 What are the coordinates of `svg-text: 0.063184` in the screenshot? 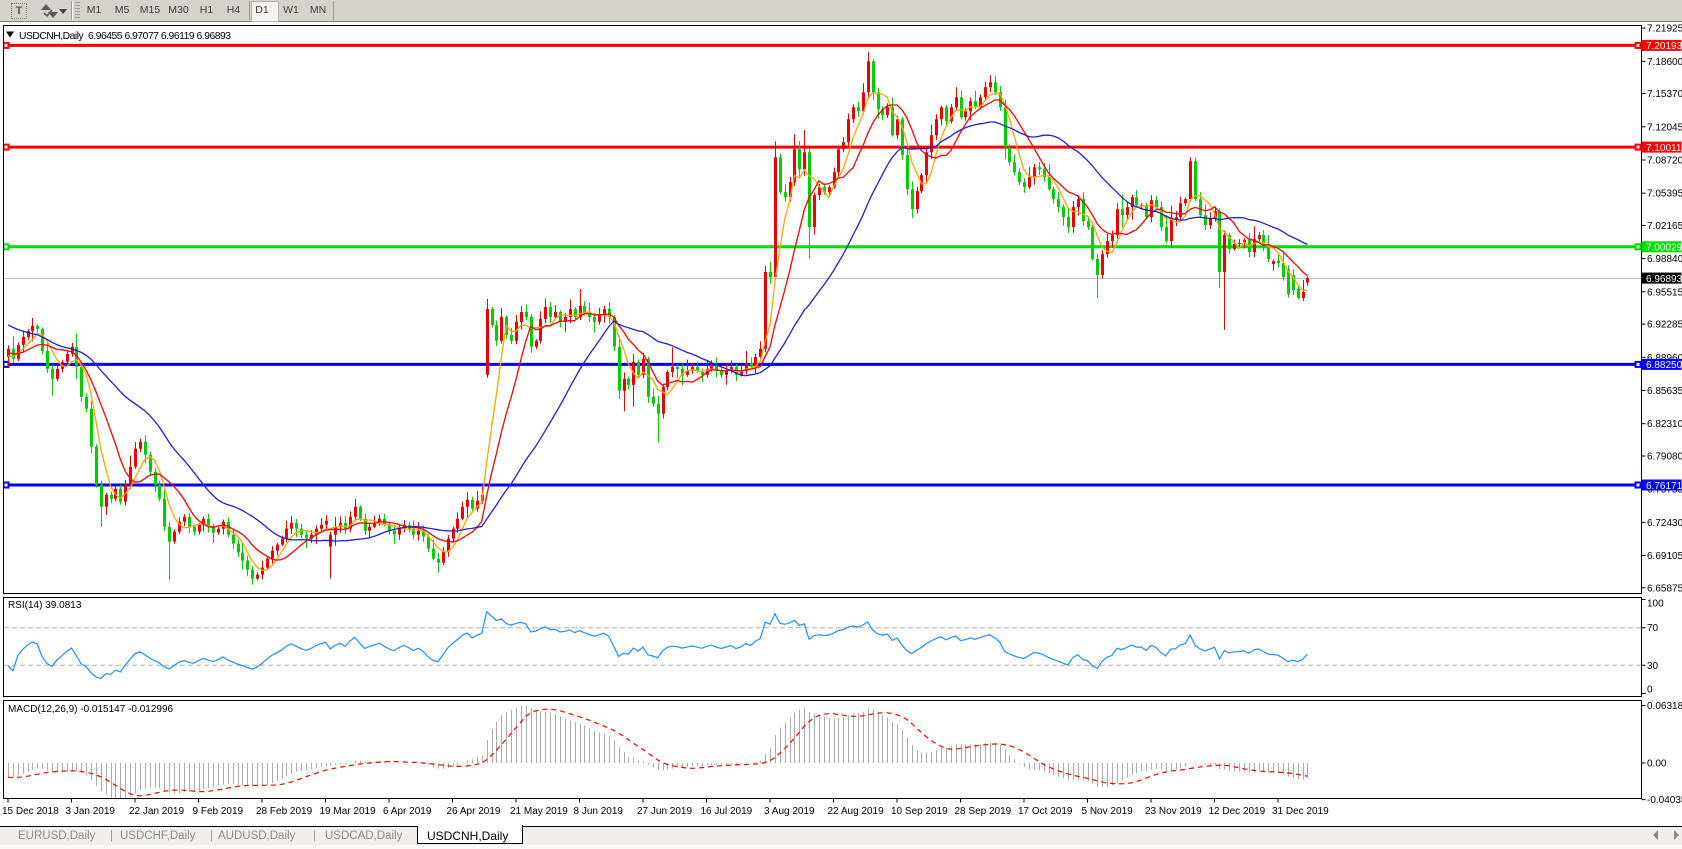 It's located at (1664, 706).